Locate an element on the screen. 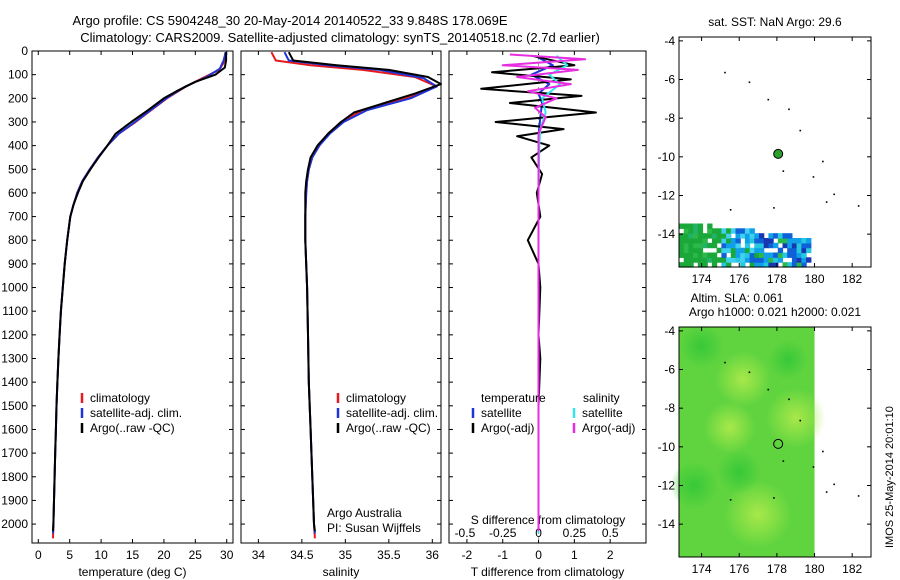 The height and width of the screenshot is (580, 900). salinity-xtick-label: 35.5 is located at coordinates (389, 555).